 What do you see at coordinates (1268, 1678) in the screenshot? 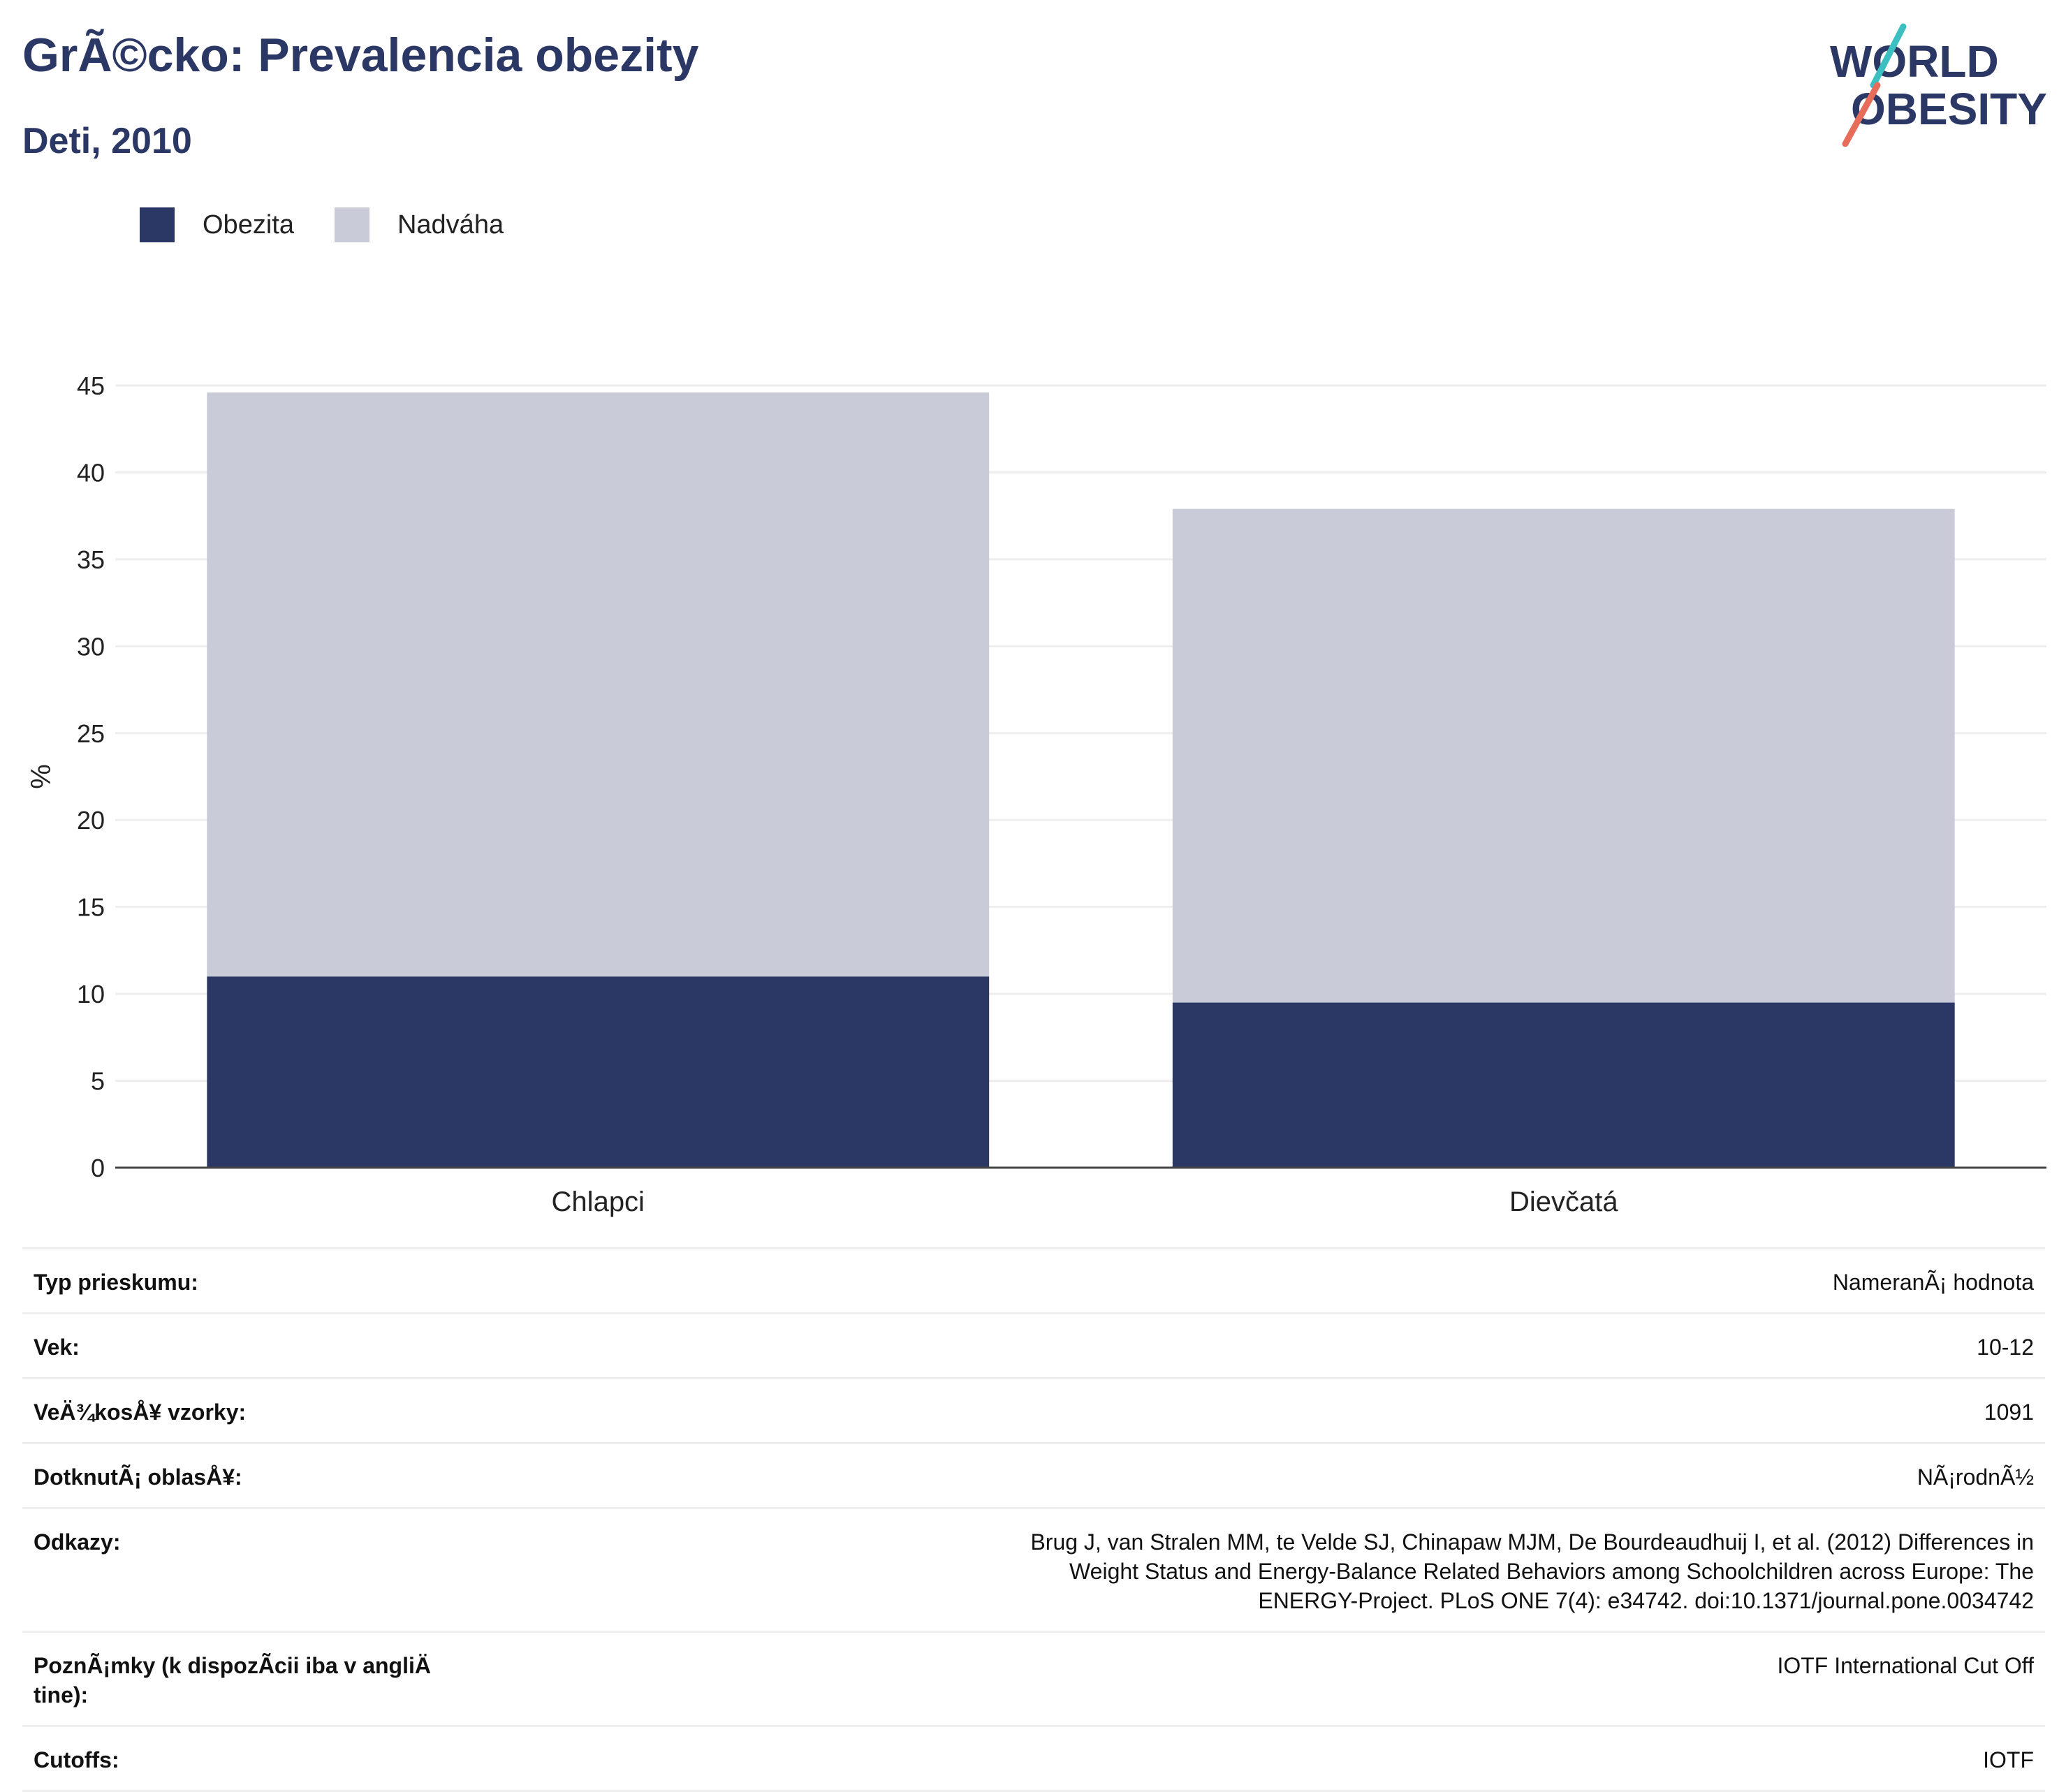
I see `detail-value: IOTF International Cut Off` at bounding box center [1268, 1678].